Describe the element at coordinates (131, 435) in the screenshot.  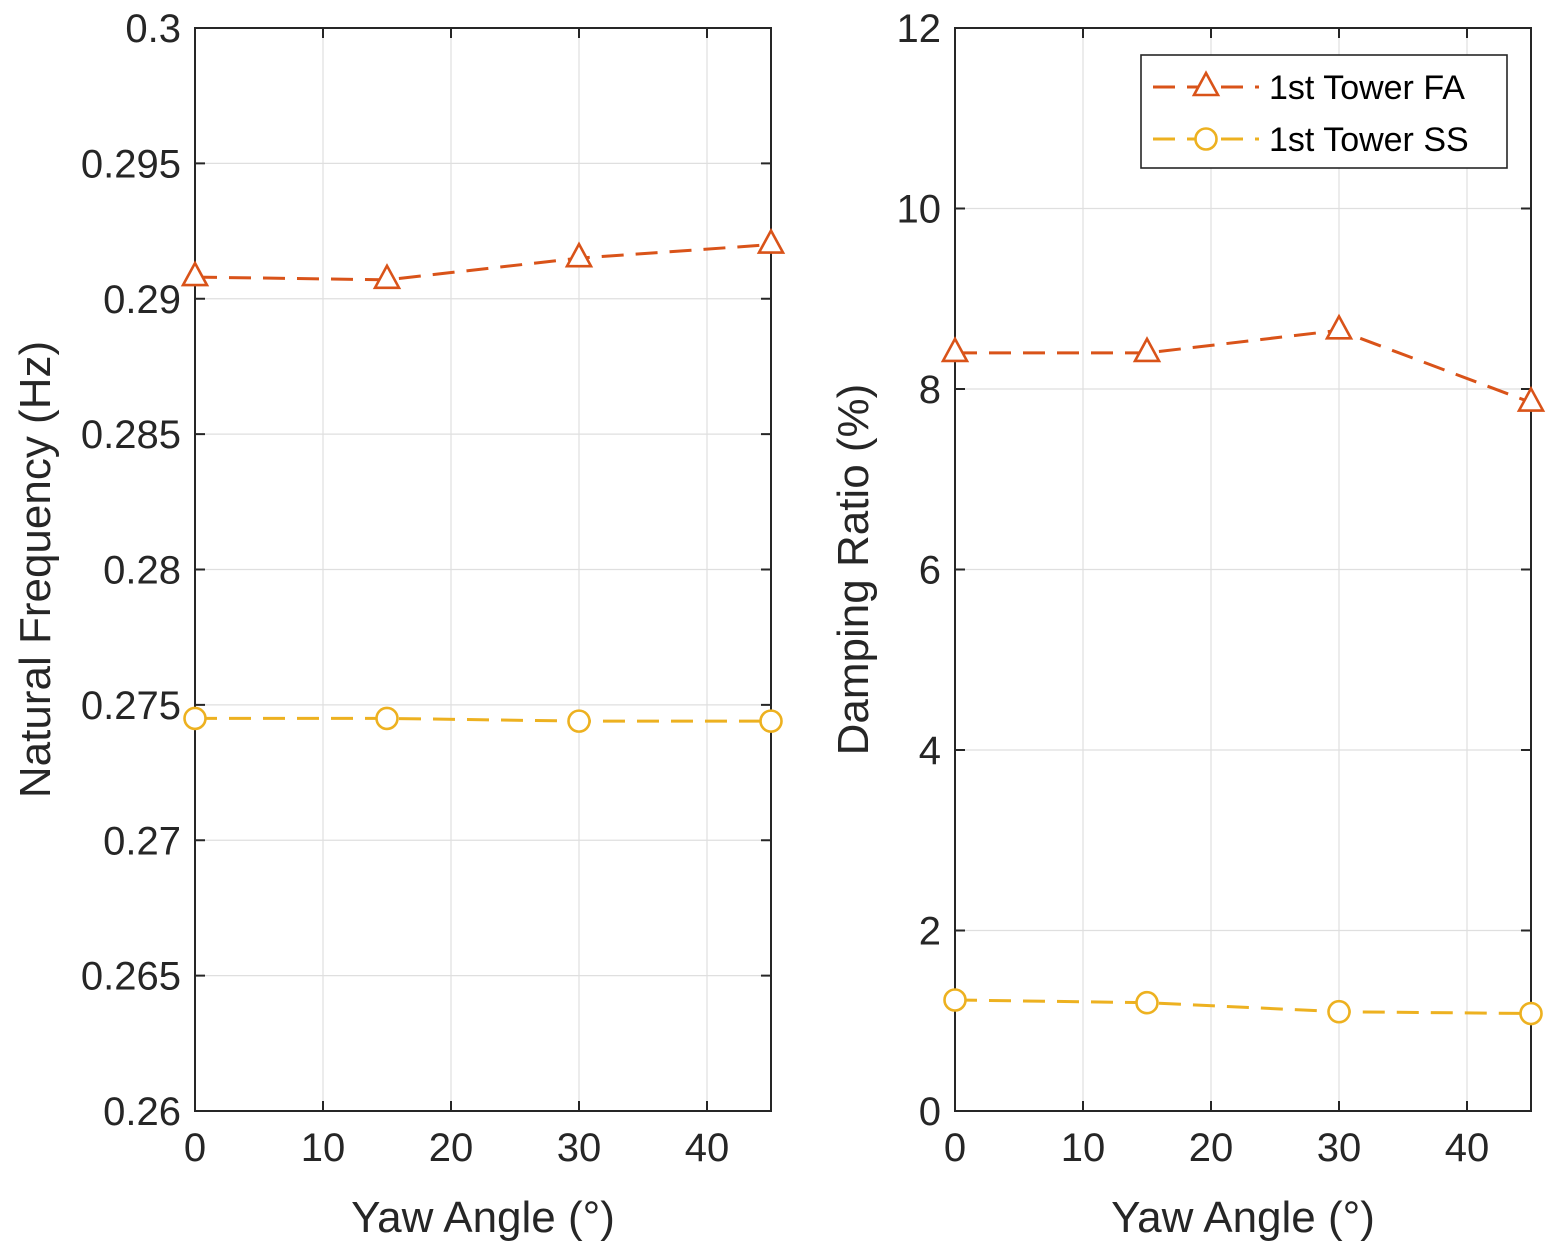
I see `y-tick-label: 0.285` at that location.